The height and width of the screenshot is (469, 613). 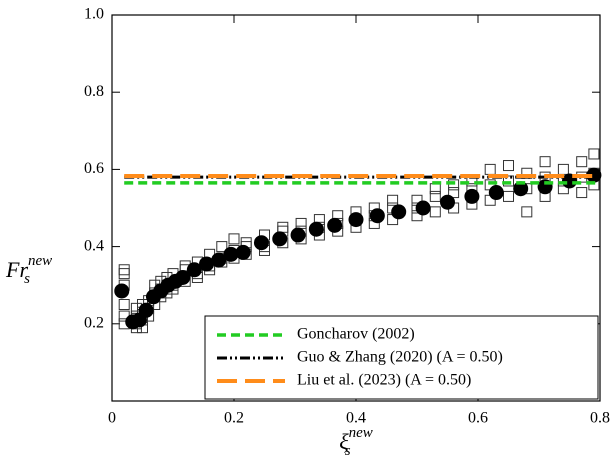 I want to click on x-label-base: ξ, so click(x=344, y=441).